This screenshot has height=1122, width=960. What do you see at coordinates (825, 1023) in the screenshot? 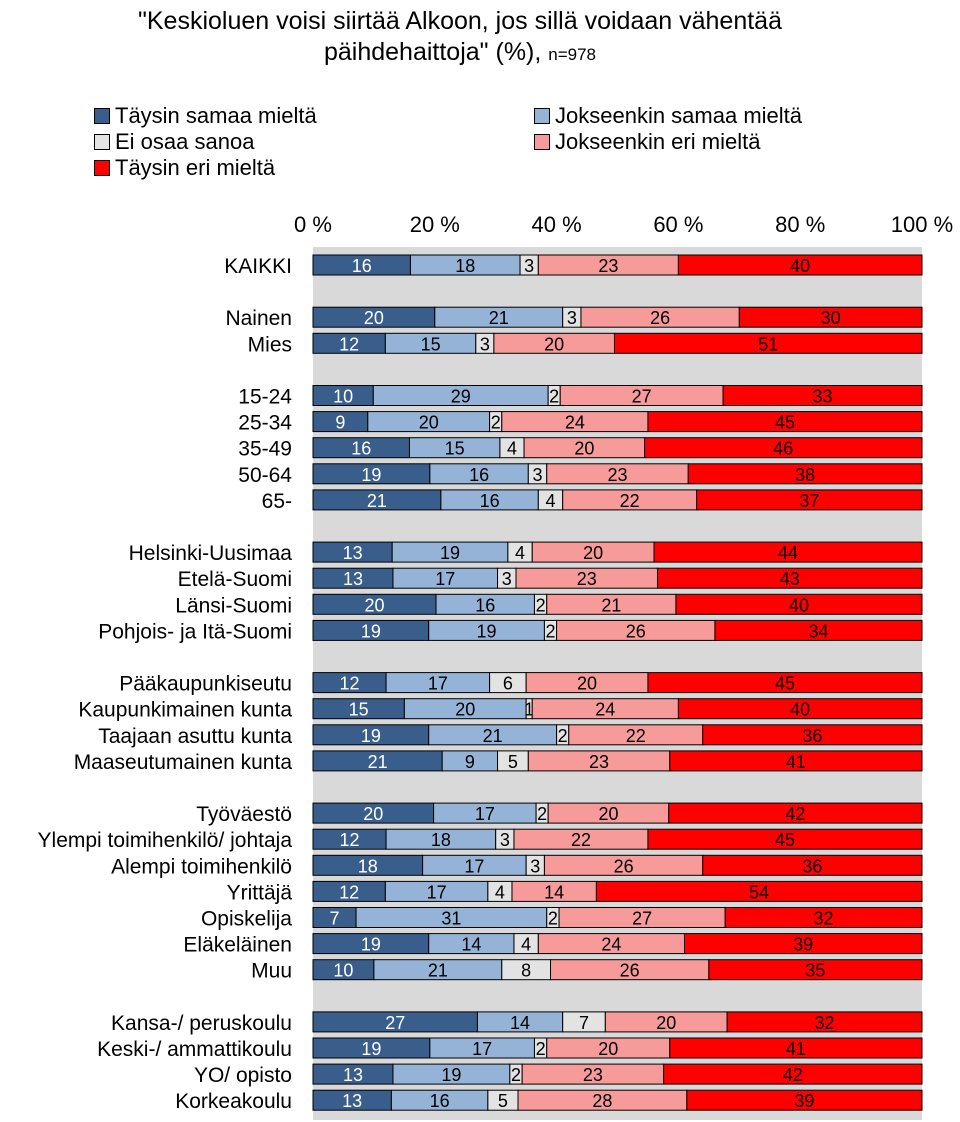
I see `data-label: 32` at bounding box center [825, 1023].